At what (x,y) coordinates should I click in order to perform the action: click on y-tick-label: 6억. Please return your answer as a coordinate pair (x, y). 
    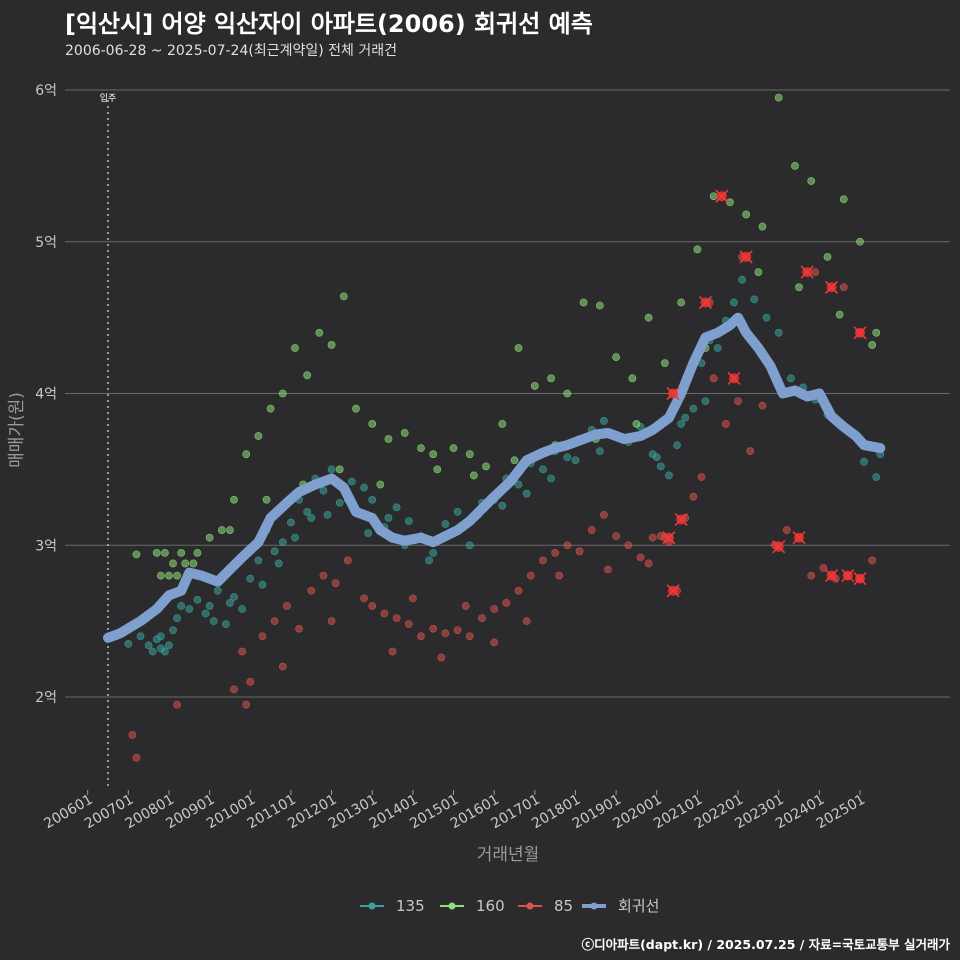
    Looking at the image, I should click on (46, 91).